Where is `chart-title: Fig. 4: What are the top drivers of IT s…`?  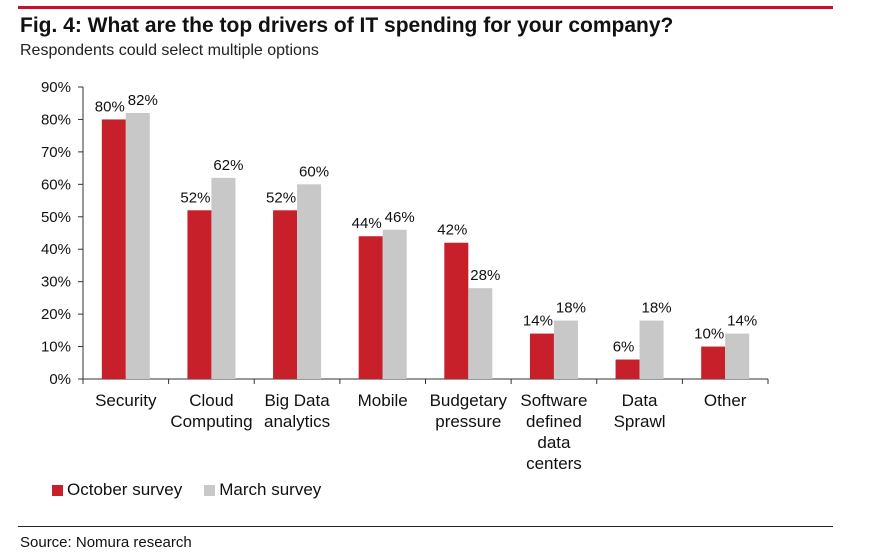 chart-title: Fig. 4: What are the top drivers of IT s… is located at coordinates (347, 25).